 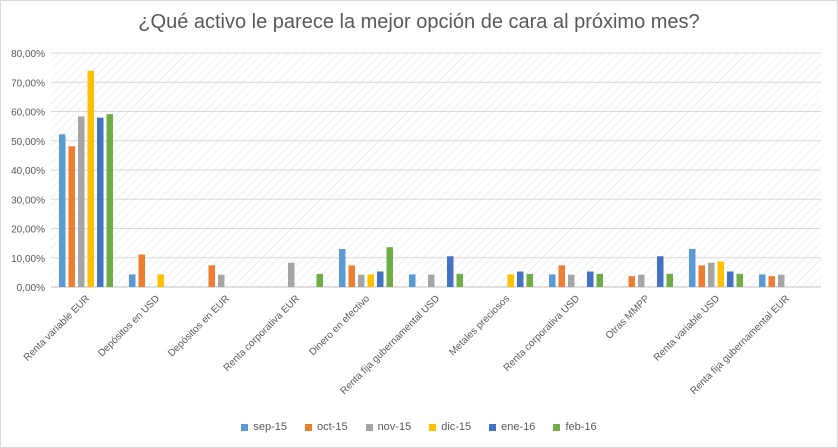 What do you see at coordinates (28, 113) in the screenshot?
I see `y-tick-label: 60,00%` at bounding box center [28, 113].